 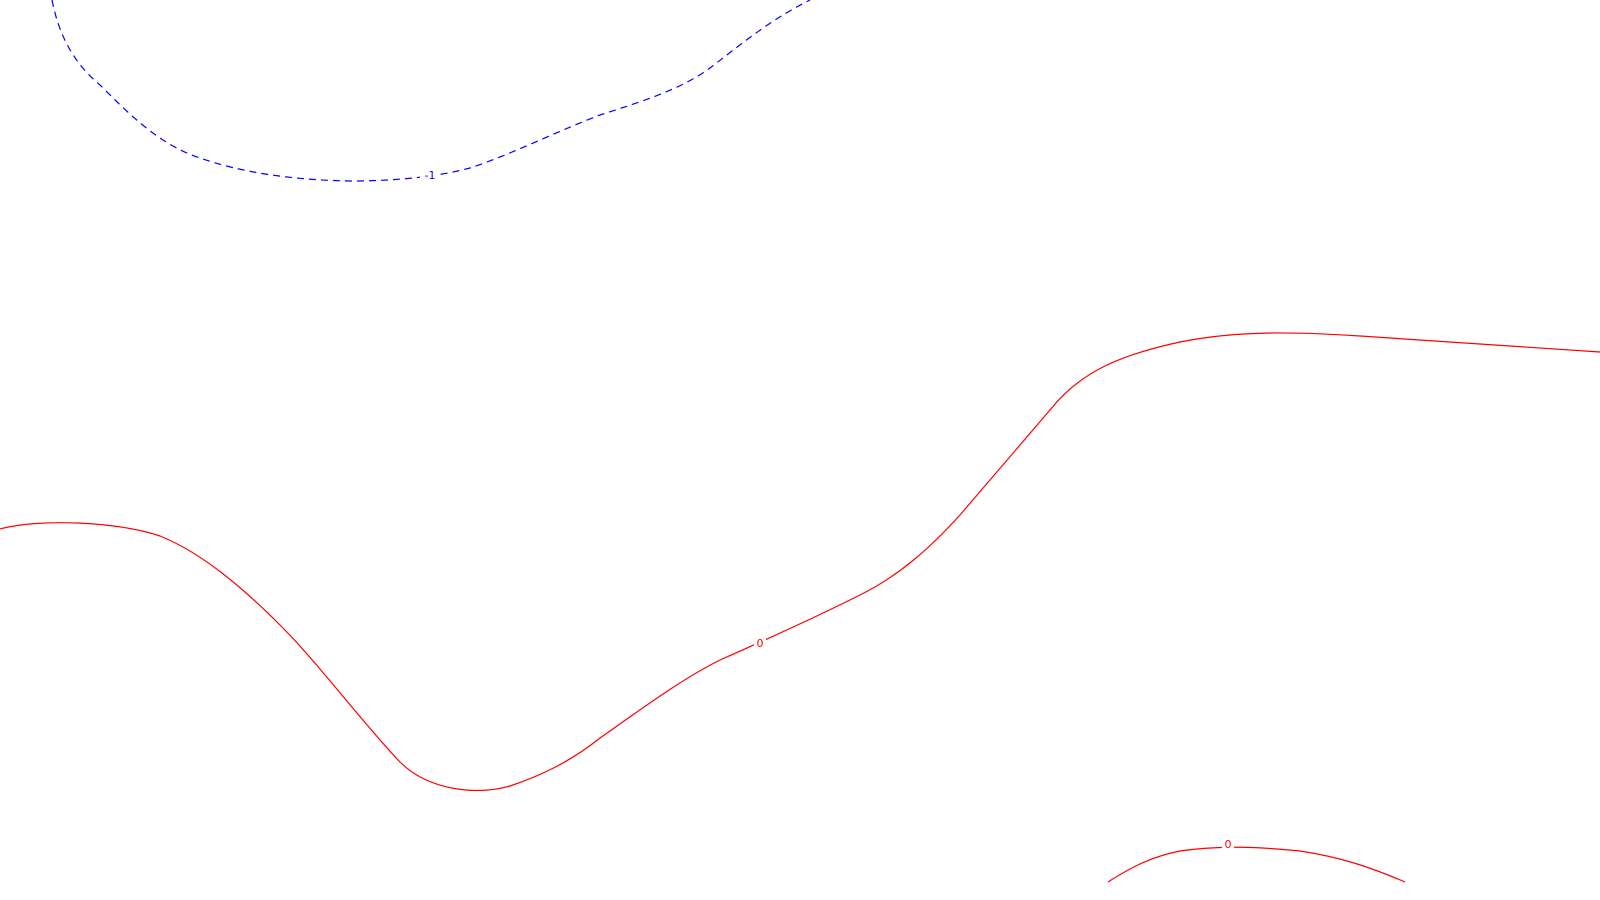 I want to click on contour-line-zero-bottom, so click(x=1256, y=864).